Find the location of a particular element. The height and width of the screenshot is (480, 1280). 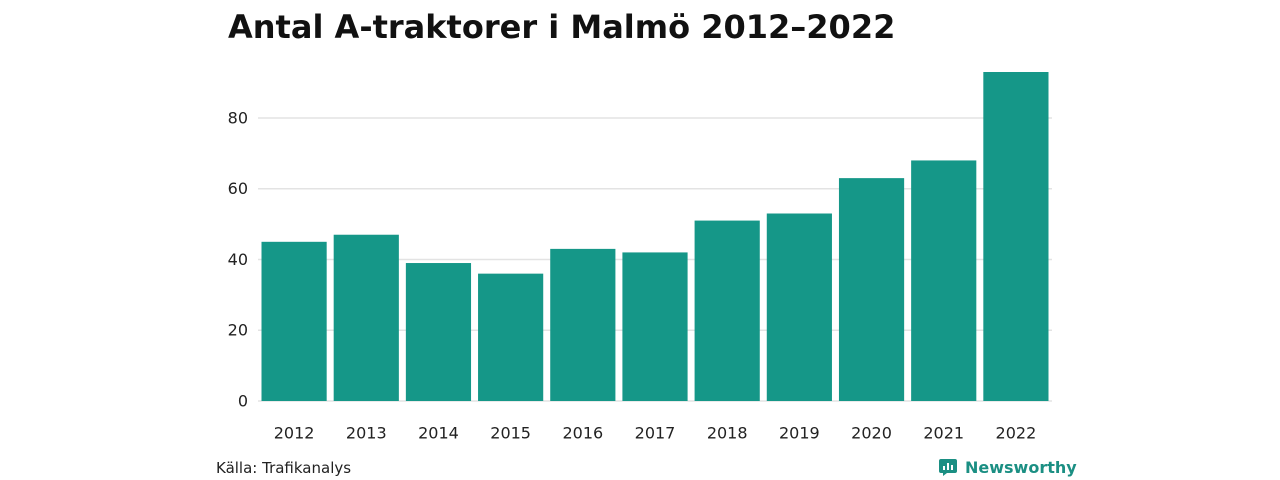

bar-2014 is located at coordinates (438, 332).